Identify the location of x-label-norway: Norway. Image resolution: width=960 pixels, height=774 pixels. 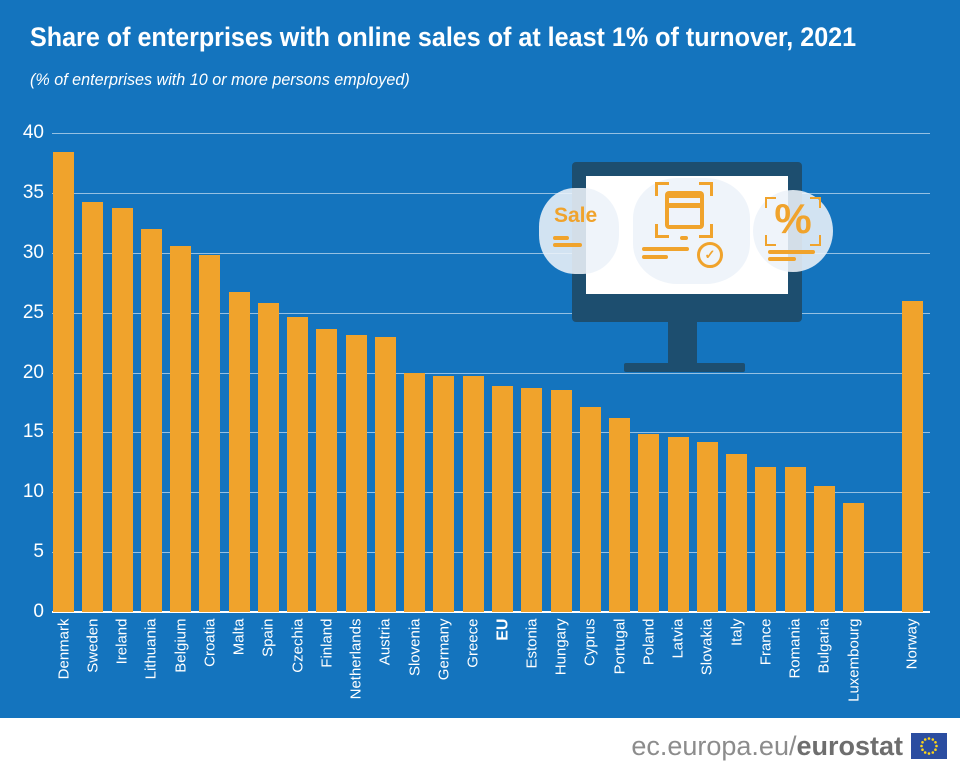
(912, 643).